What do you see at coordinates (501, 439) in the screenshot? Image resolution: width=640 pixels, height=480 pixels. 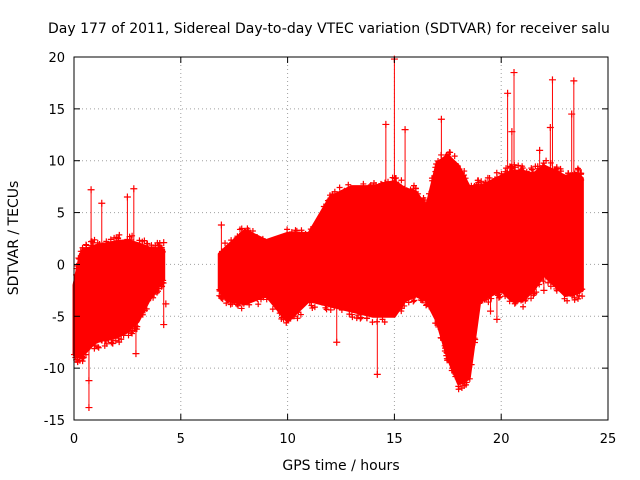 I see `x-tick-label: 20` at bounding box center [501, 439].